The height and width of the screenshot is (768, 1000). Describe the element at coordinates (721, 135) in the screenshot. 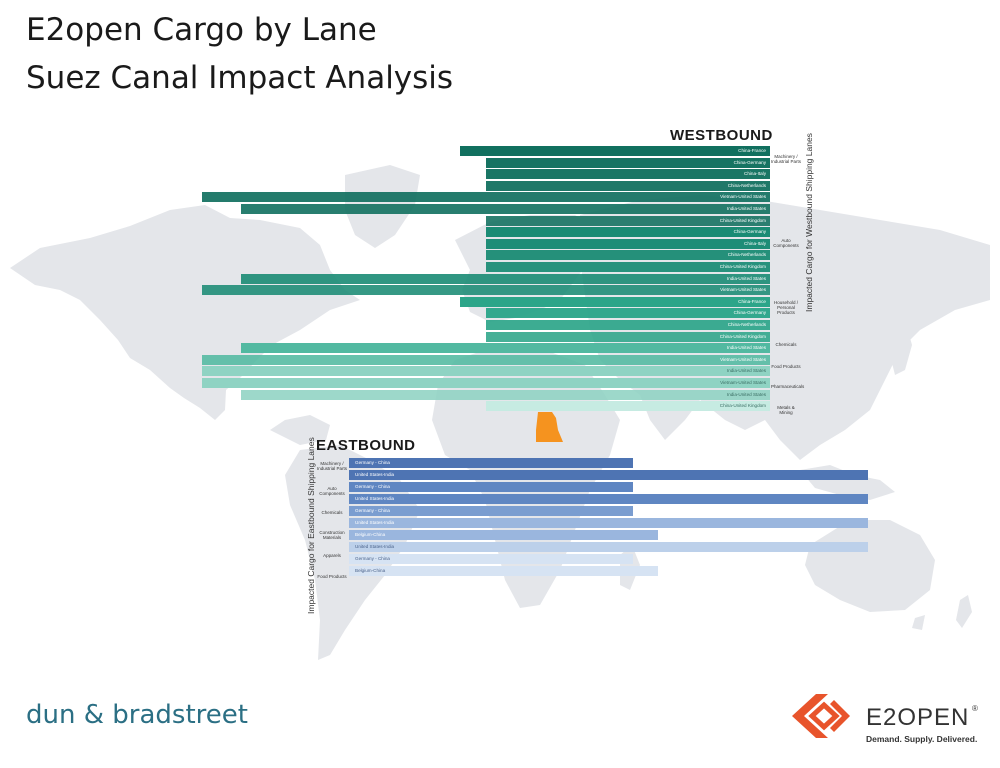

I see `westbound-heading: WESTBOUND` at that location.